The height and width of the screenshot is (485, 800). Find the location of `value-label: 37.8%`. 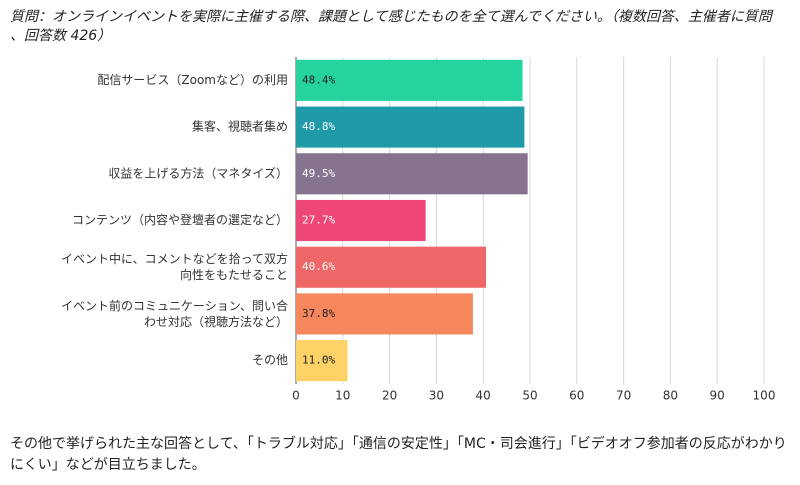

value-label: 37.8% is located at coordinates (318, 313).